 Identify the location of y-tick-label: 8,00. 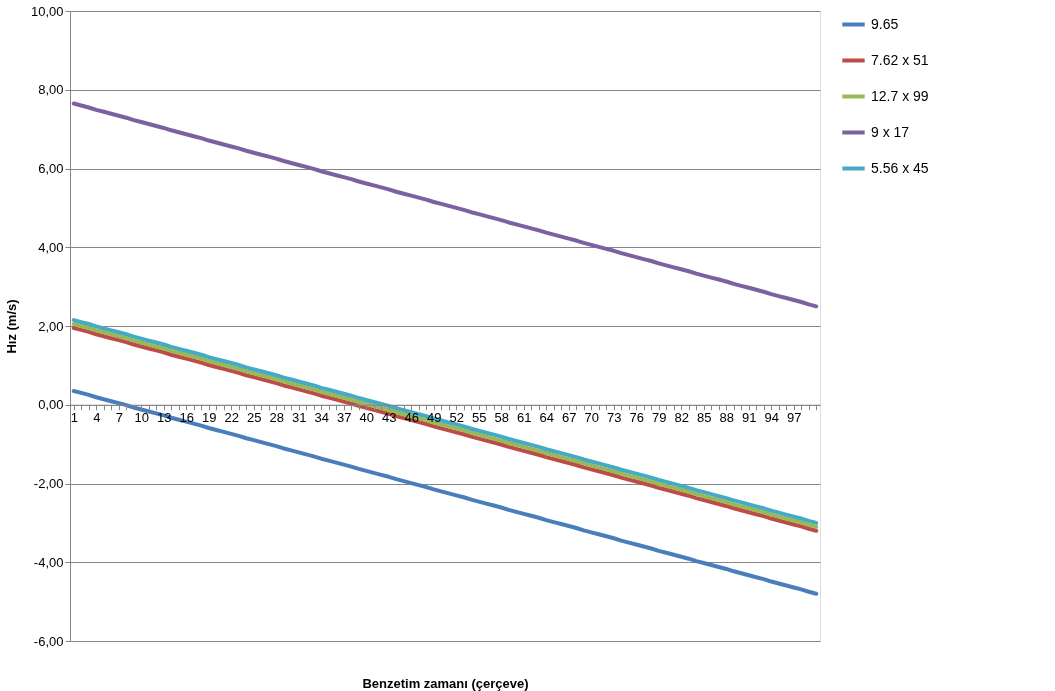
(51, 90).